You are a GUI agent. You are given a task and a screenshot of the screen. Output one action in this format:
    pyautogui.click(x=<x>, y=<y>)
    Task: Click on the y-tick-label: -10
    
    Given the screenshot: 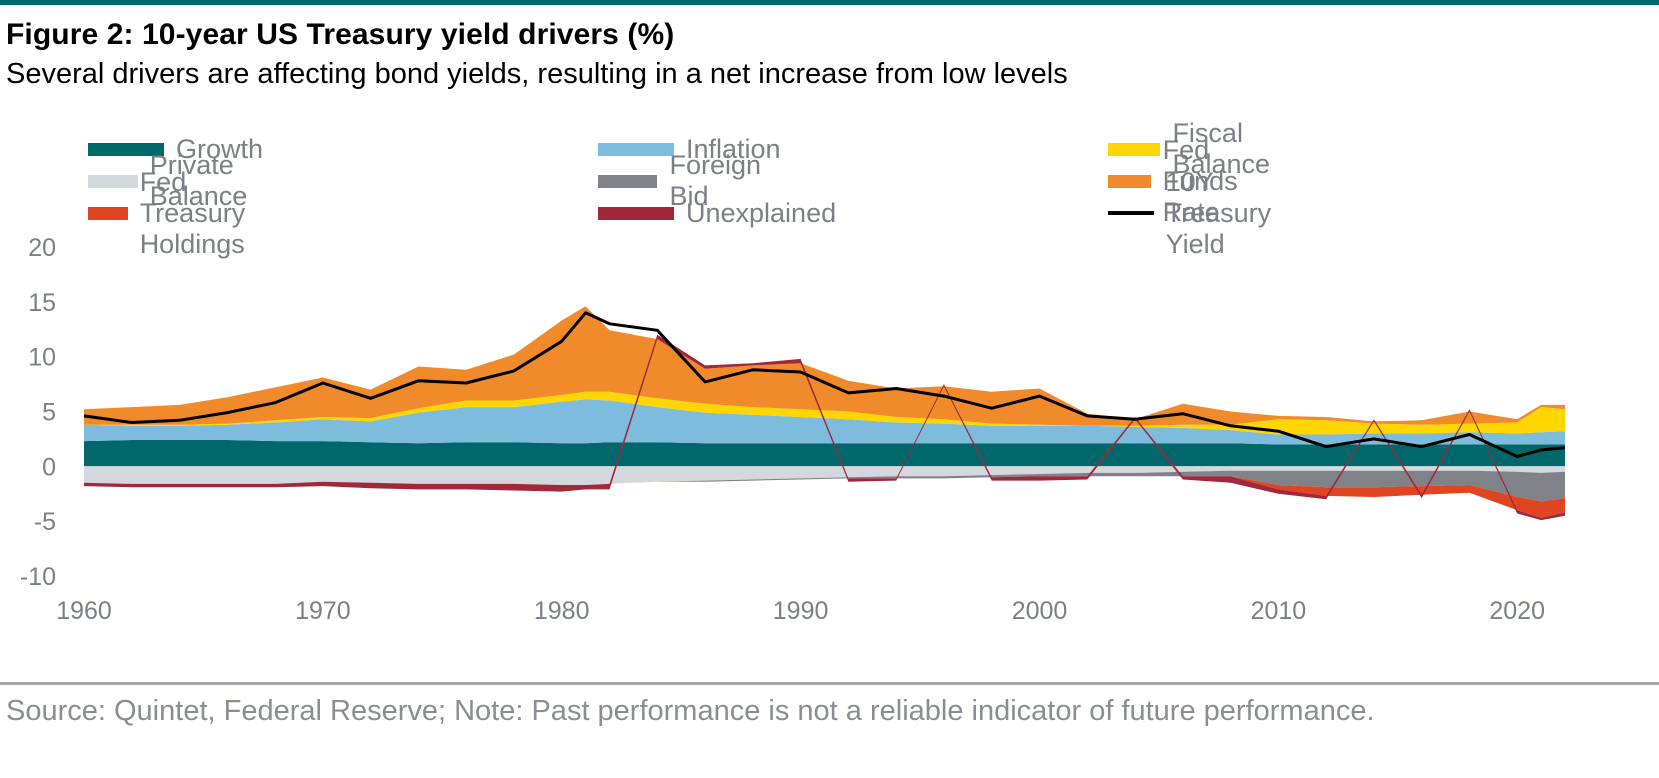 What is the action you would take?
    pyautogui.click(x=38, y=577)
    